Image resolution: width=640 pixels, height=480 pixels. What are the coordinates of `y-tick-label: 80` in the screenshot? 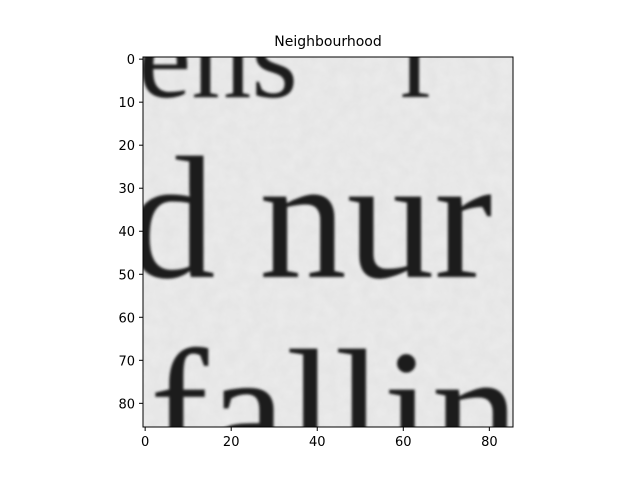 It's located at (126, 404).